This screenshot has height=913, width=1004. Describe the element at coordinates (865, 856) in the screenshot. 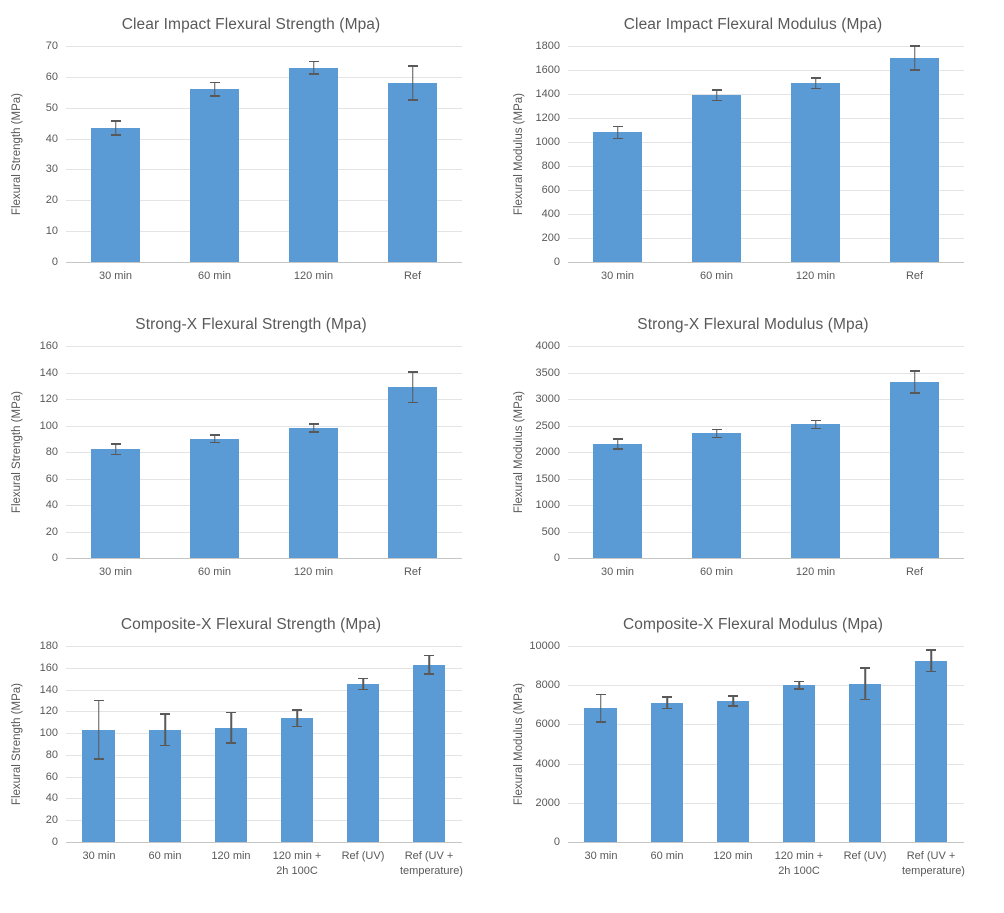

I see `x-tick-label: Ref (UV)` at that location.